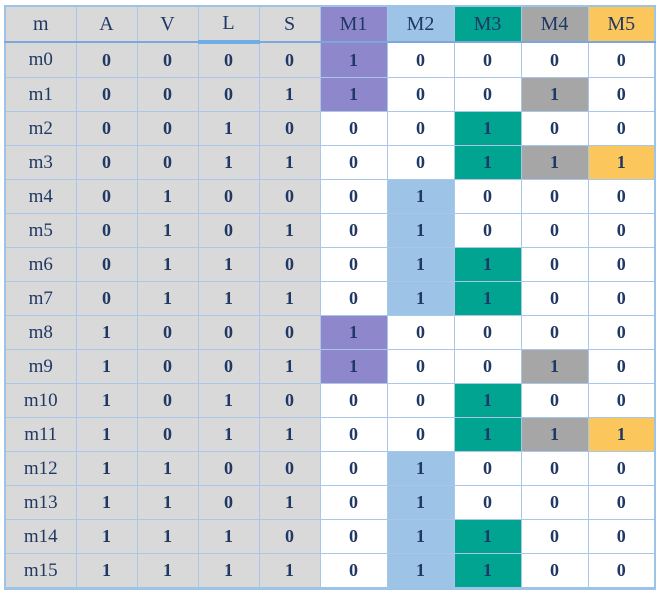 The width and height of the screenshot is (662, 591). I want to click on cell-m12-M1: 0, so click(353, 468).